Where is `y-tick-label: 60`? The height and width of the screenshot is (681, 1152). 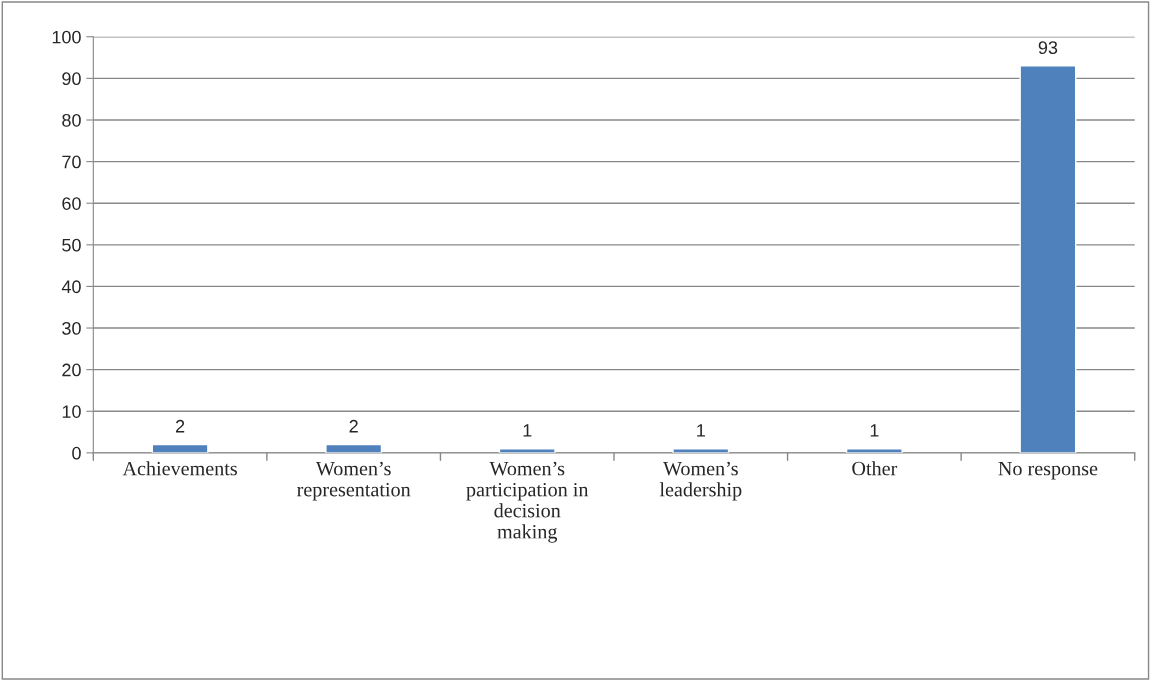 y-tick-label: 60 is located at coordinates (71, 203).